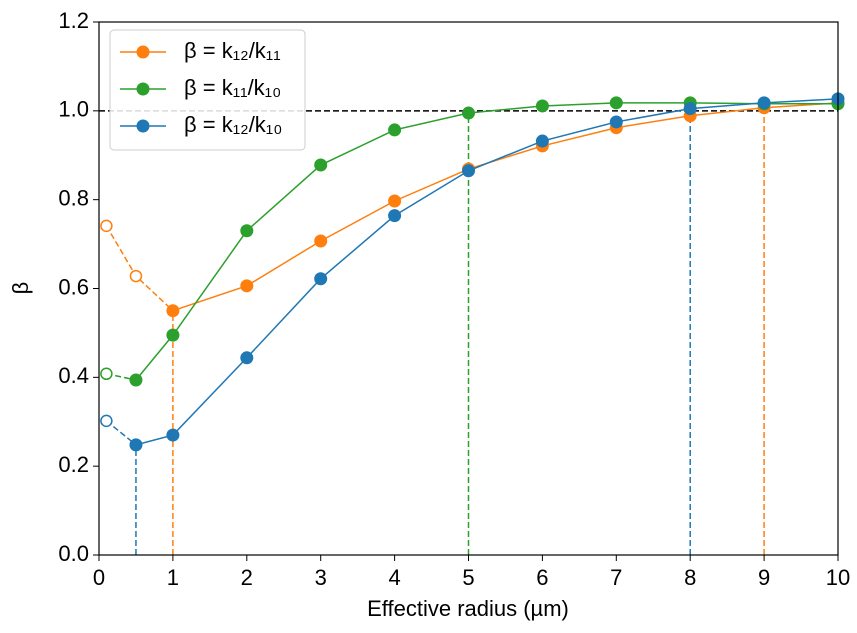 Image resolution: width=857 pixels, height=633 pixels. I want to click on x-axis-label: Effective radius (µm), so click(468, 608).